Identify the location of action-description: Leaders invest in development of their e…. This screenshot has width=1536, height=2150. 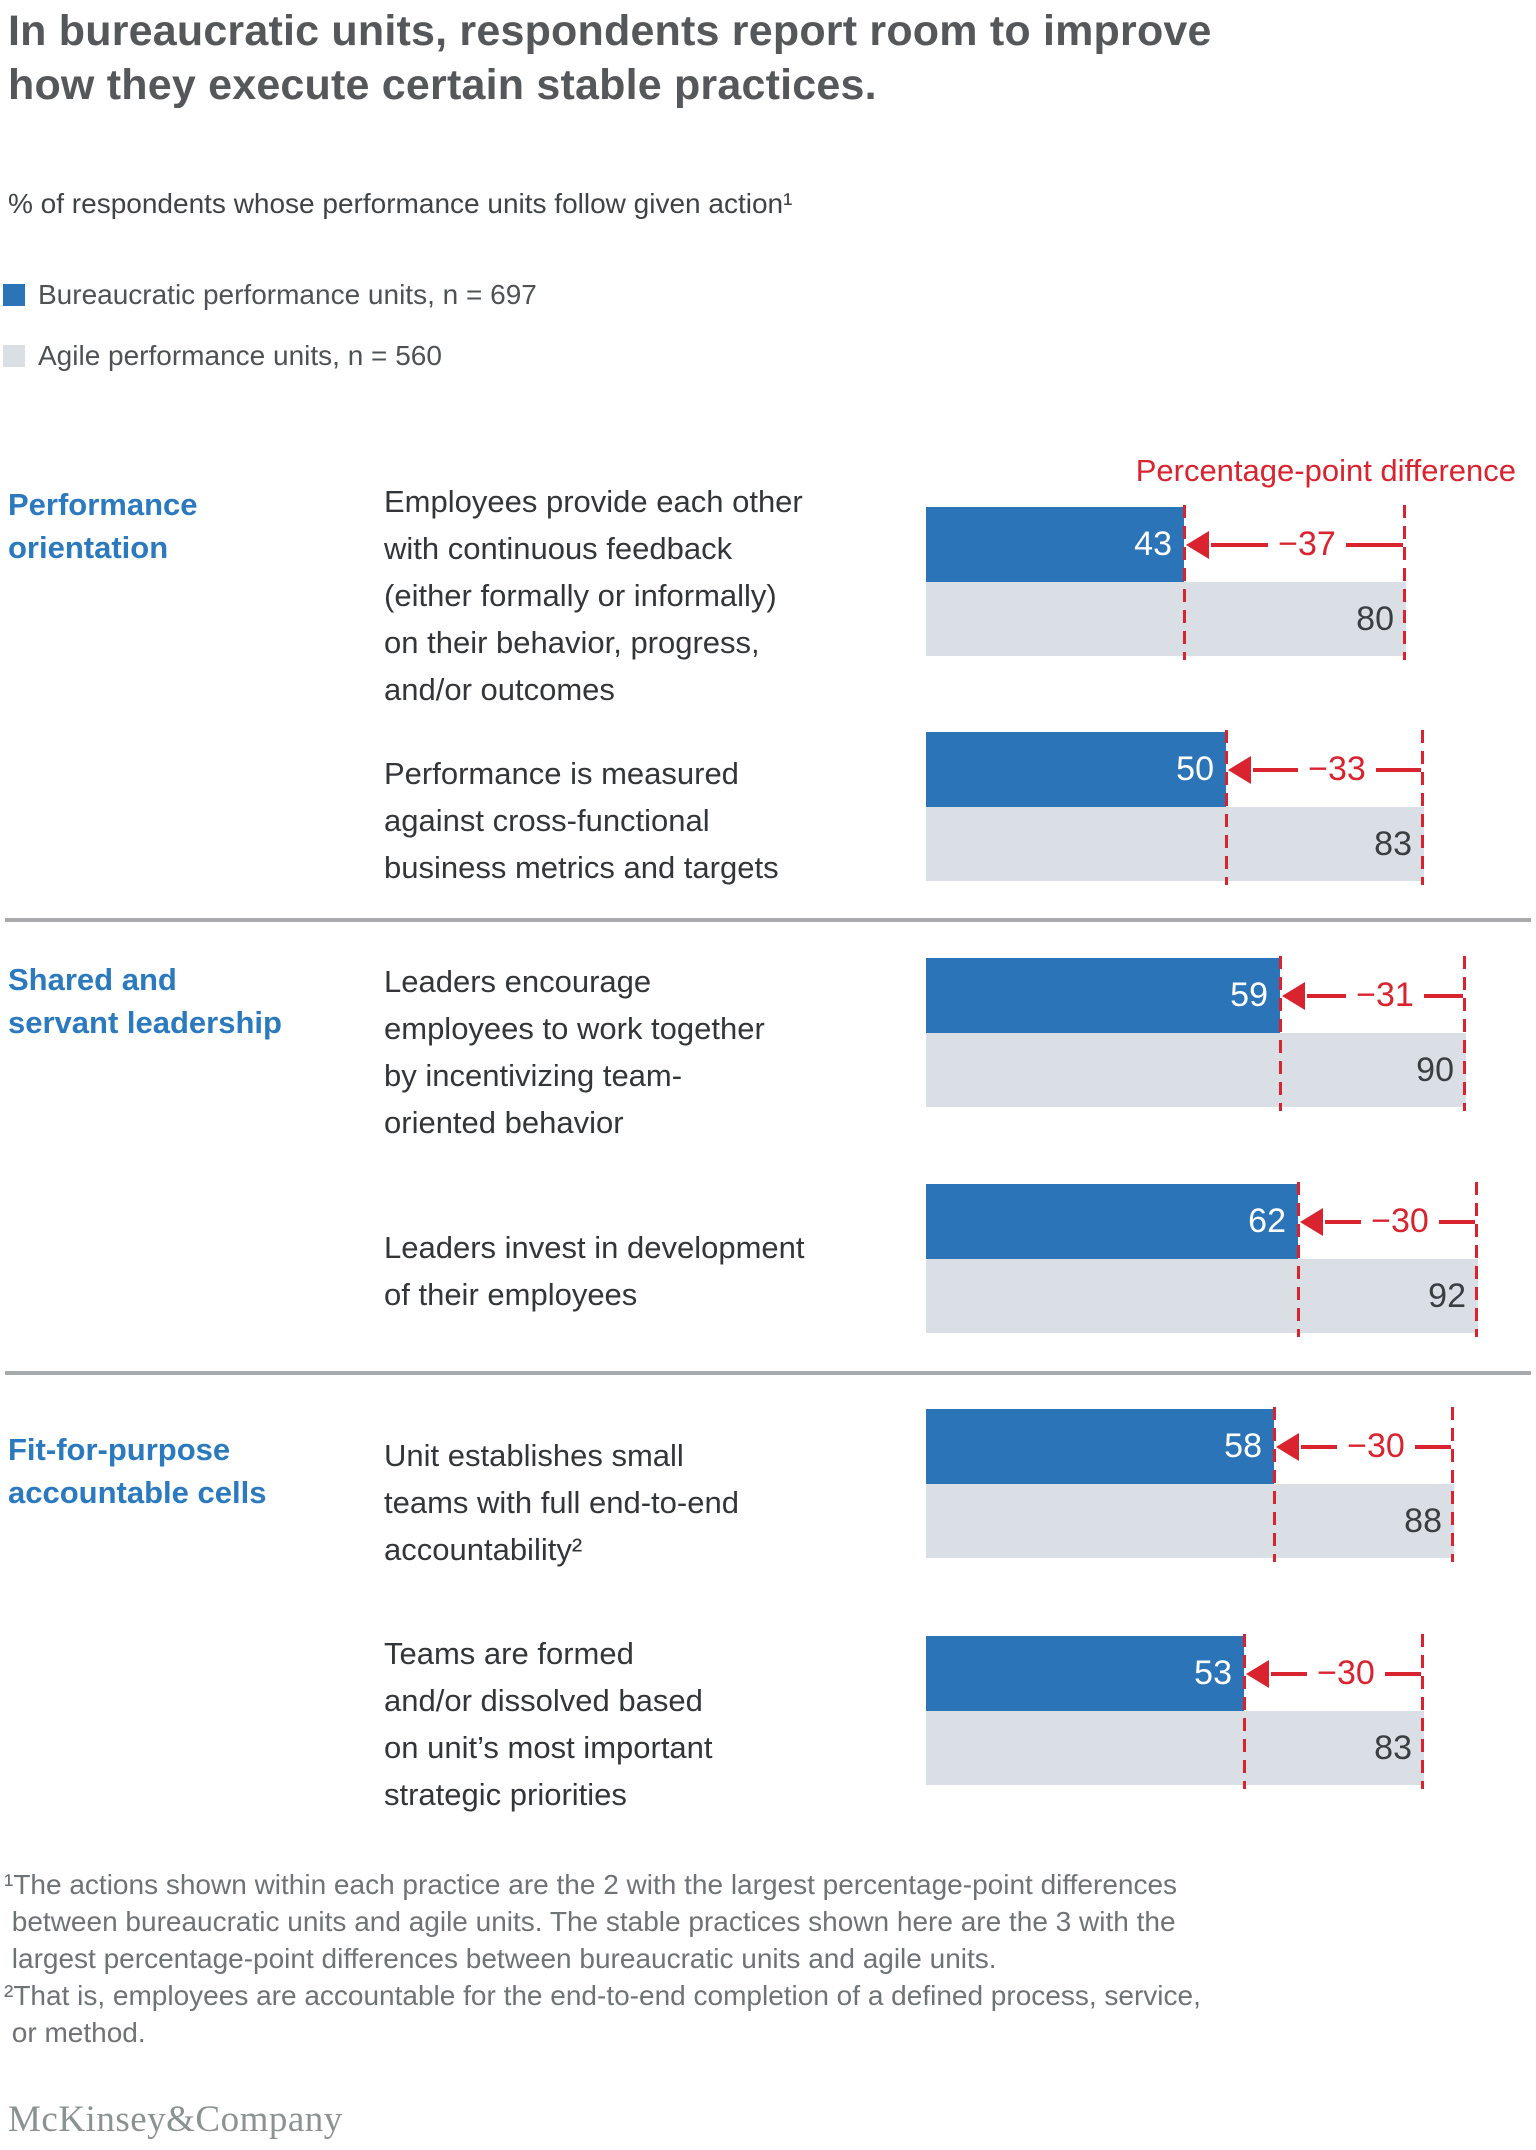
(594, 1271).